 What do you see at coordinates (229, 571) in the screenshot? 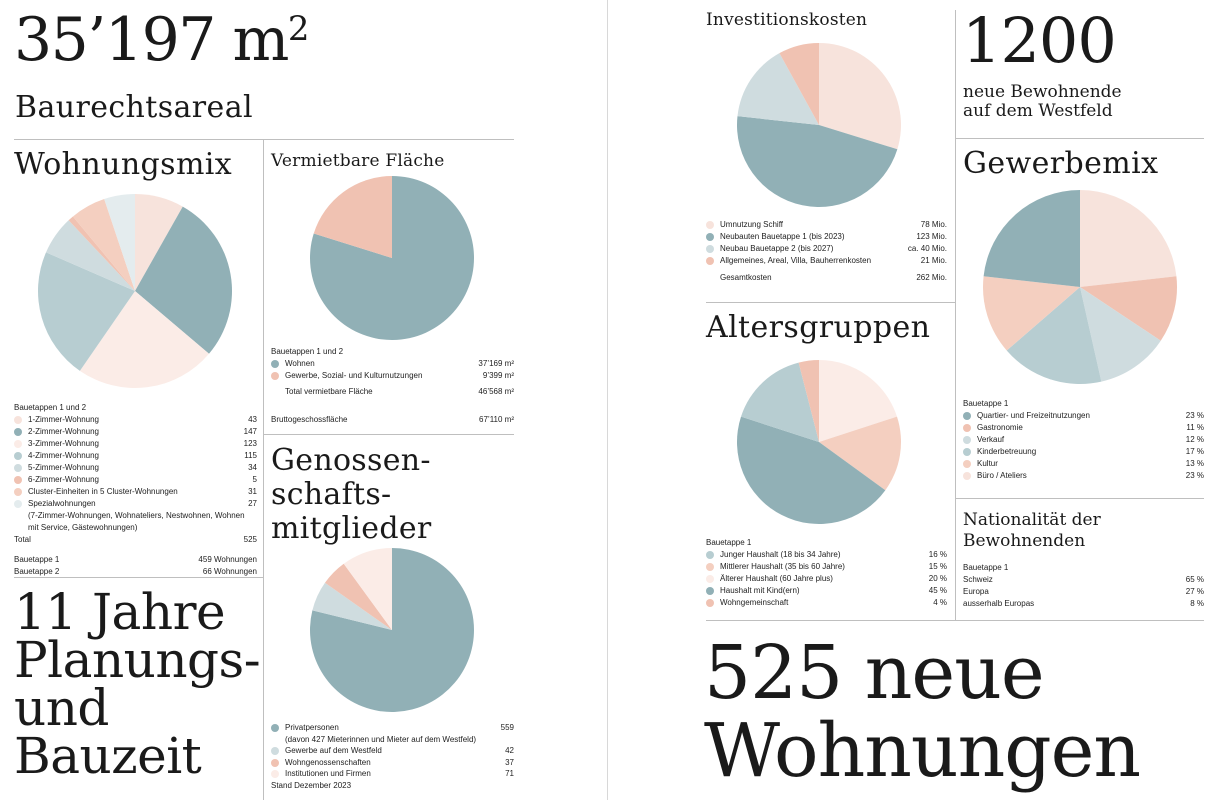
I see `legend-value: 66 Wohnungen` at bounding box center [229, 571].